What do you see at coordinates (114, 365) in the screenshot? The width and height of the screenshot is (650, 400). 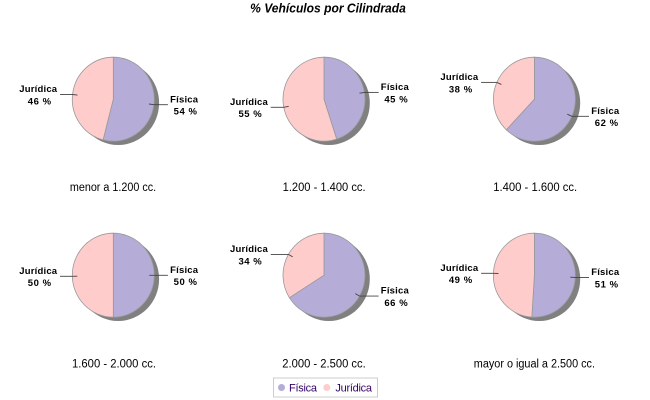 I see `svg-text: 1.600 - 2.000 cc.` at bounding box center [114, 365].